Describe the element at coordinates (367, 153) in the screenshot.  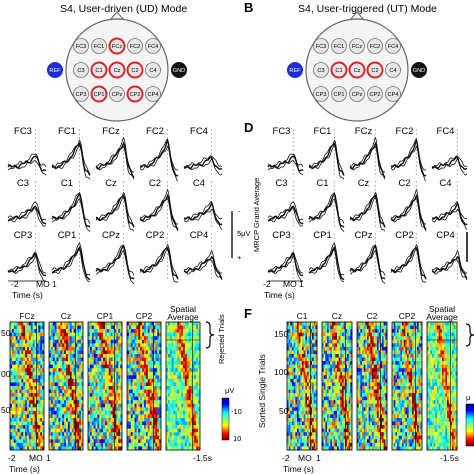
I see `waveform-fcz: FCz` at that location.